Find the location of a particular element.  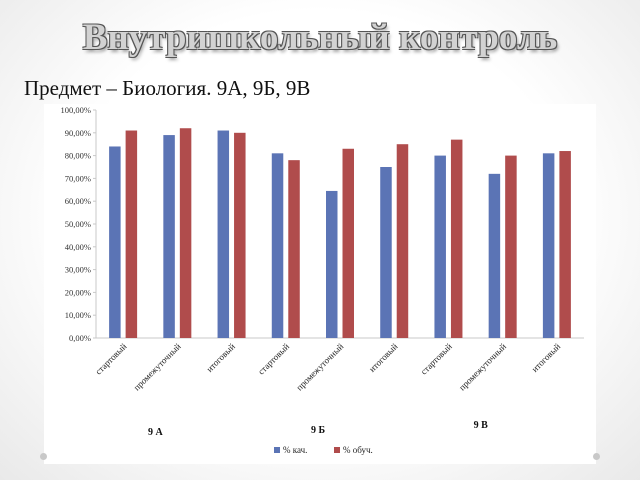

decor-dot-left is located at coordinates (43, 456).